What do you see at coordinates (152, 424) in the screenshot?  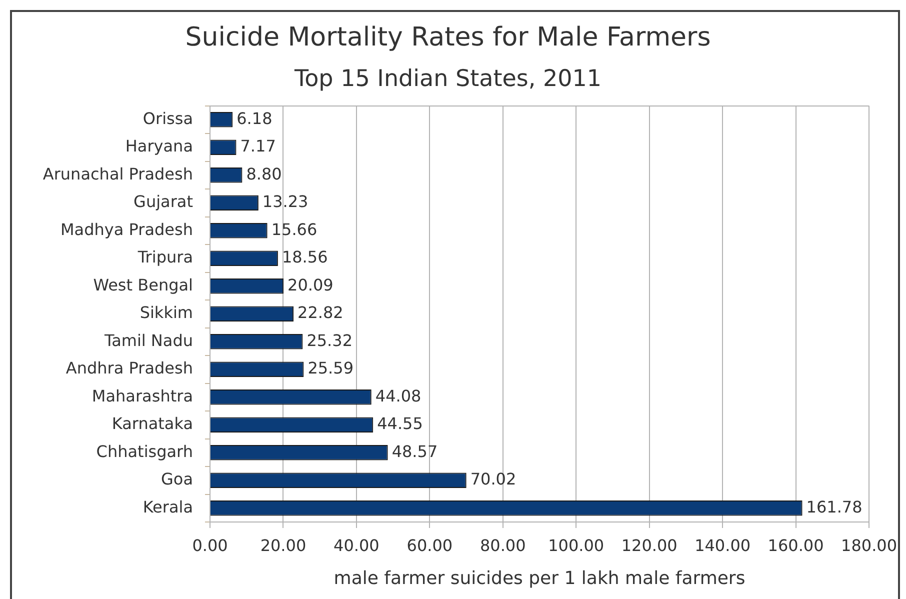 I see `y-tick-label: Karnataka` at bounding box center [152, 424].